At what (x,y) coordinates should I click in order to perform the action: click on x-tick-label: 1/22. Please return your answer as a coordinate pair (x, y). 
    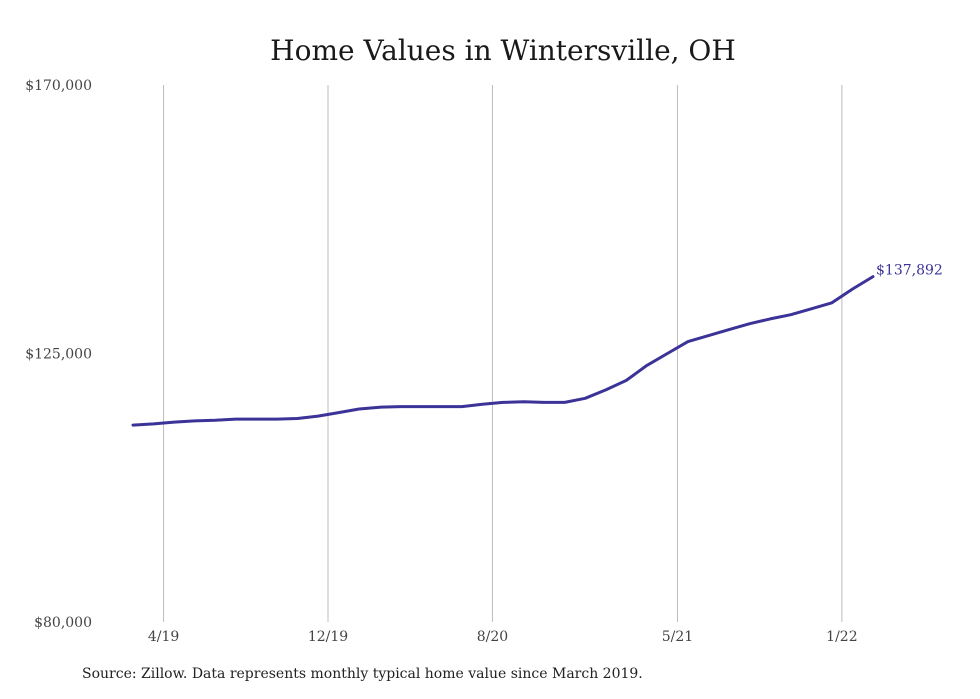
    Looking at the image, I should click on (841, 637).